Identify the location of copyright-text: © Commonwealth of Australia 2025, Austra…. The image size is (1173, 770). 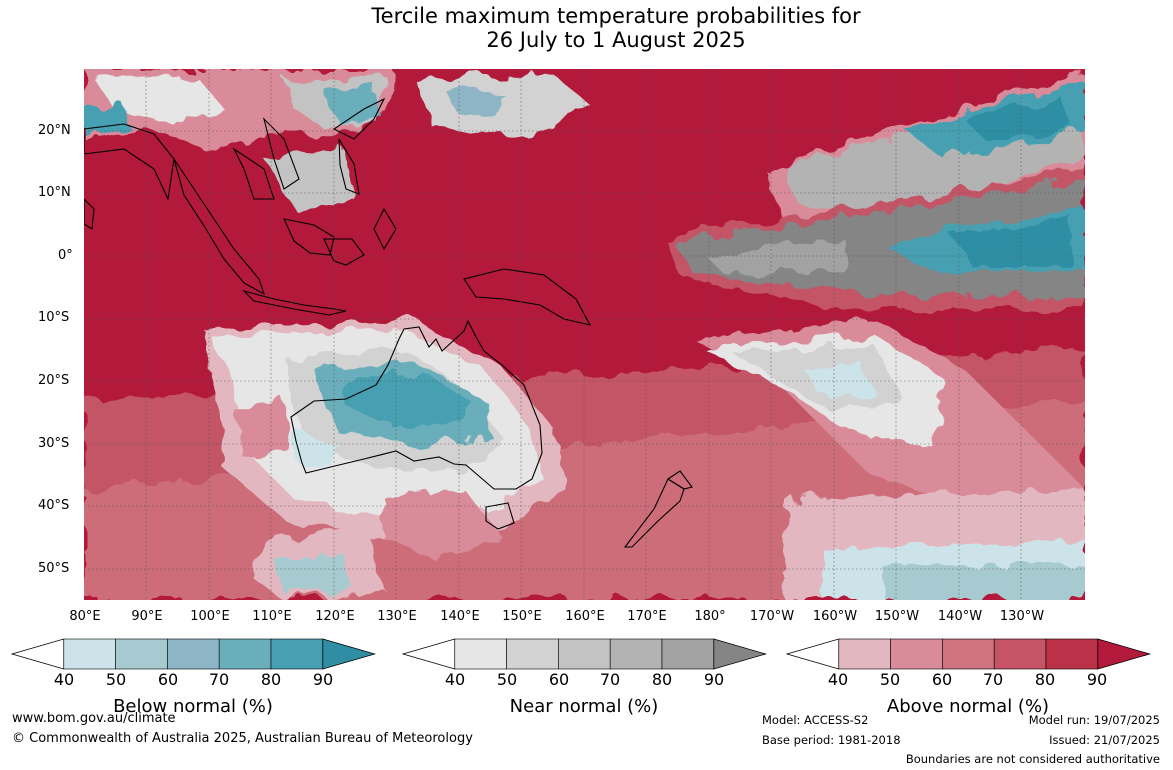
(242, 738).